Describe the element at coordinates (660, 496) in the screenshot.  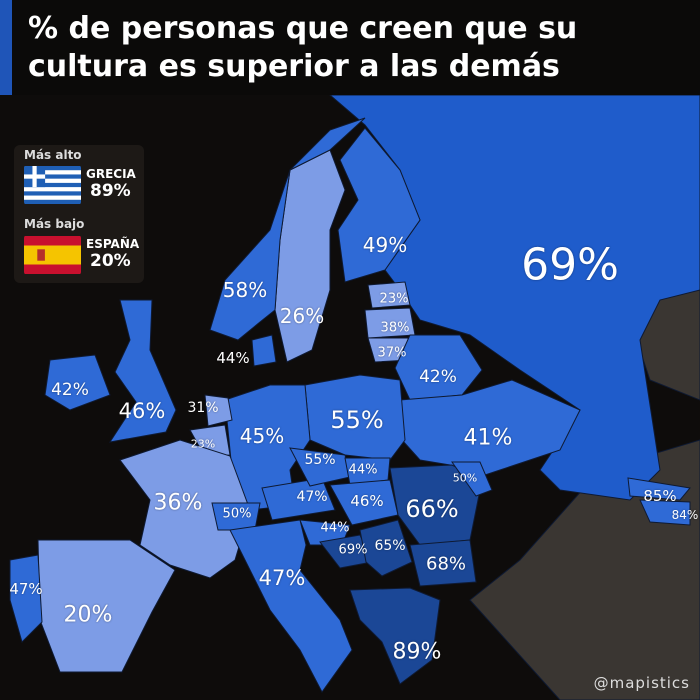
I see `value-label-georgia: 85%` at that location.